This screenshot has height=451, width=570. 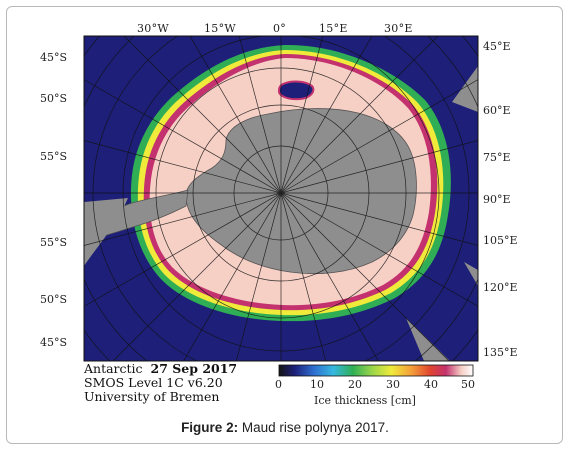 I want to click on lon-label-right: 105°E, so click(x=500, y=240).